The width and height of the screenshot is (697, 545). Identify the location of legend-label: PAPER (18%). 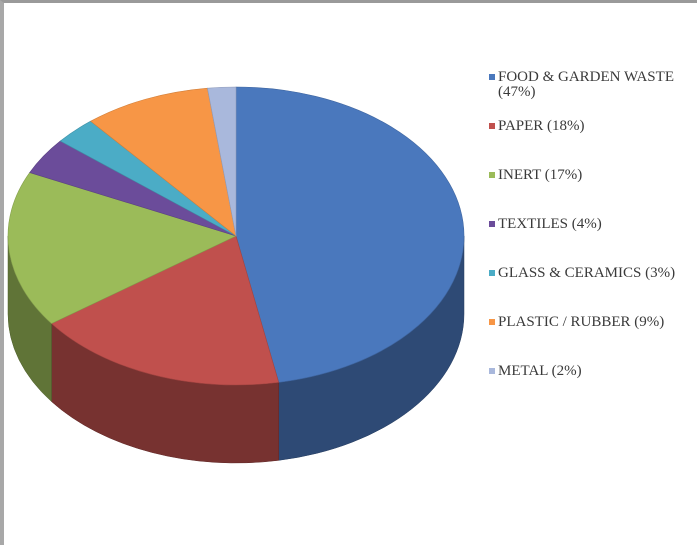
(541, 126).